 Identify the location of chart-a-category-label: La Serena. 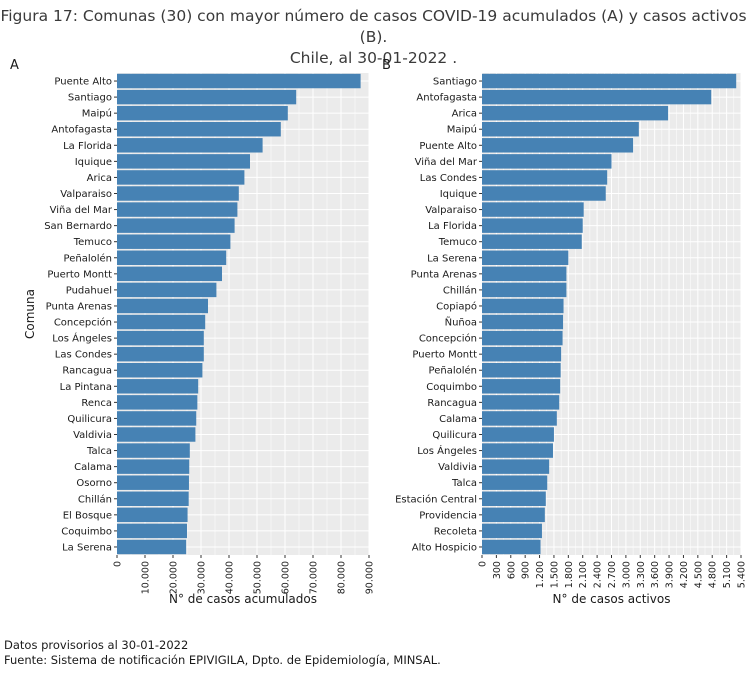
(87, 547).